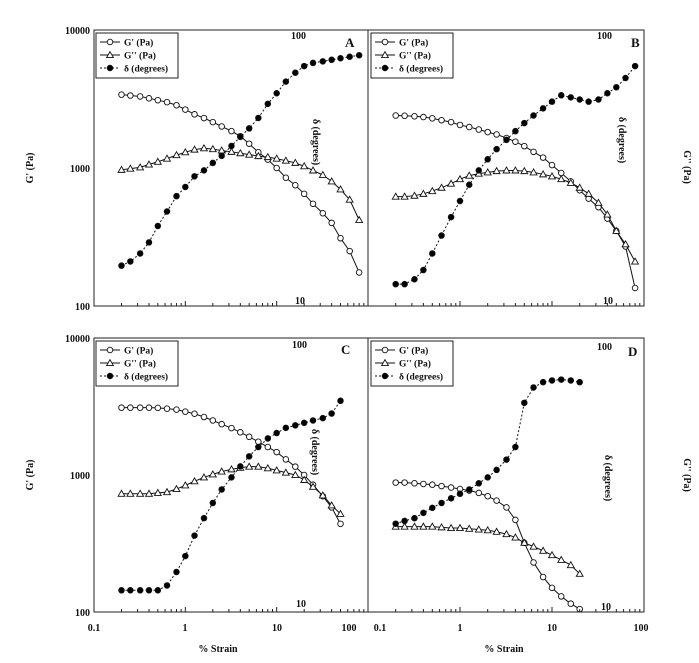 The width and height of the screenshot is (699, 663). Describe the element at coordinates (504, 649) in the screenshot. I see `x-axis-title-d: % Strain` at that location.